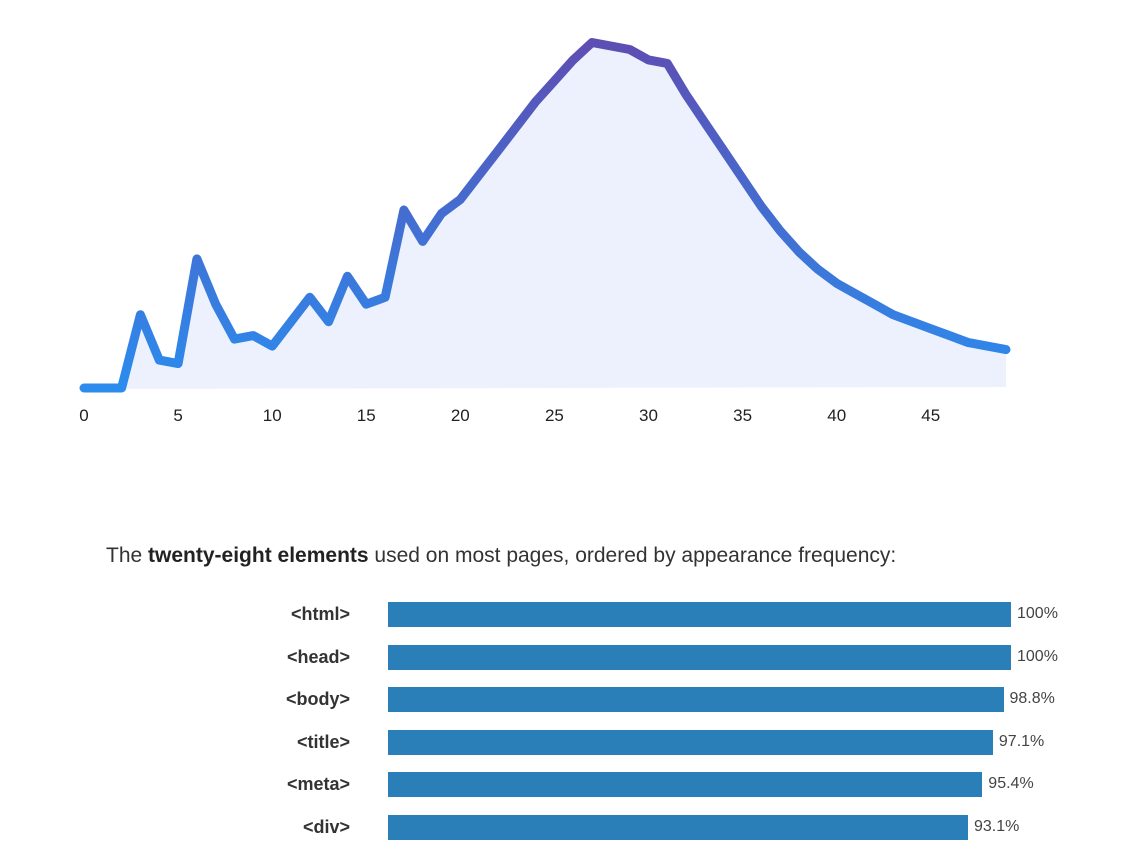 The image size is (1141, 851). Describe the element at coordinates (83, 415) in the screenshot. I see `x-tick-label: 0` at that location.